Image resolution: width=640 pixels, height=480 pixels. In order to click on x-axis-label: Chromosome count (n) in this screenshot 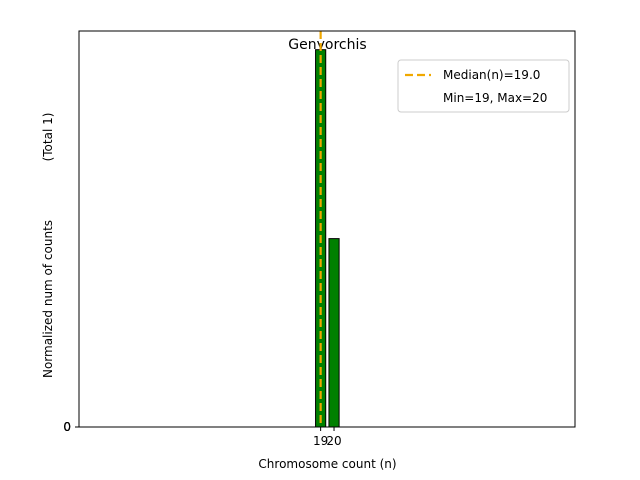, I will do `click(327, 464)`.